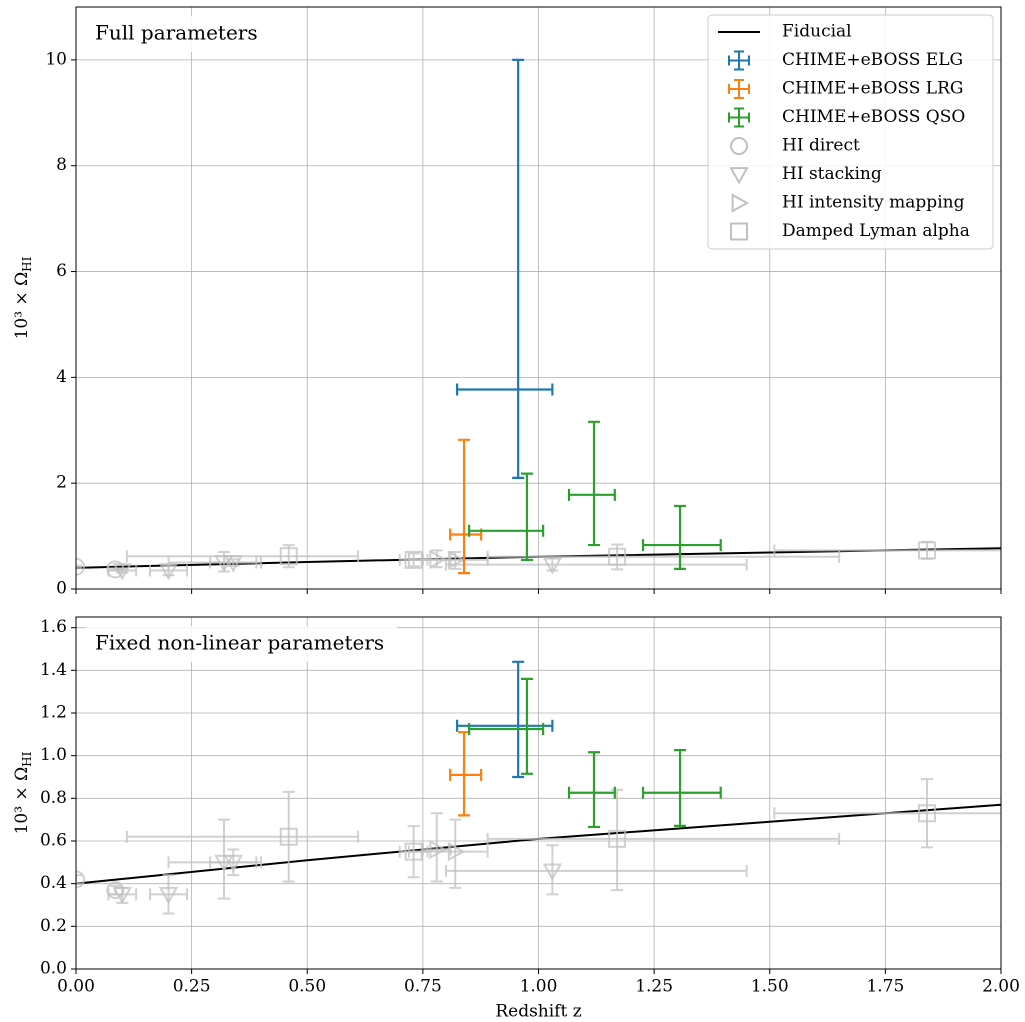 The image size is (1025, 1022). What do you see at coordinates (53, 926) in the screenshot?
I see `y-tick-label: 0.2` at bounding box center [53, 926].